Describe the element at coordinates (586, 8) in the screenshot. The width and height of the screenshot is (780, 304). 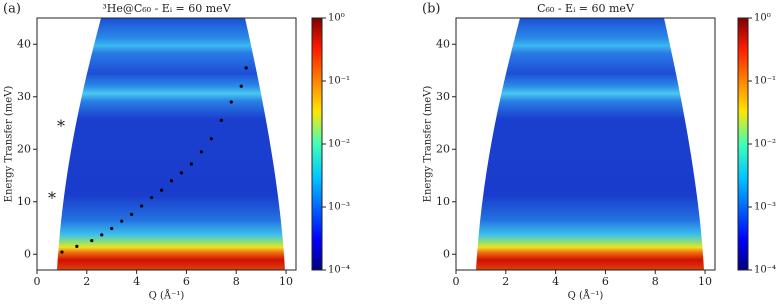
I see `chart-title: C₆₀ - Eᵢ = 60 meV` at that location.